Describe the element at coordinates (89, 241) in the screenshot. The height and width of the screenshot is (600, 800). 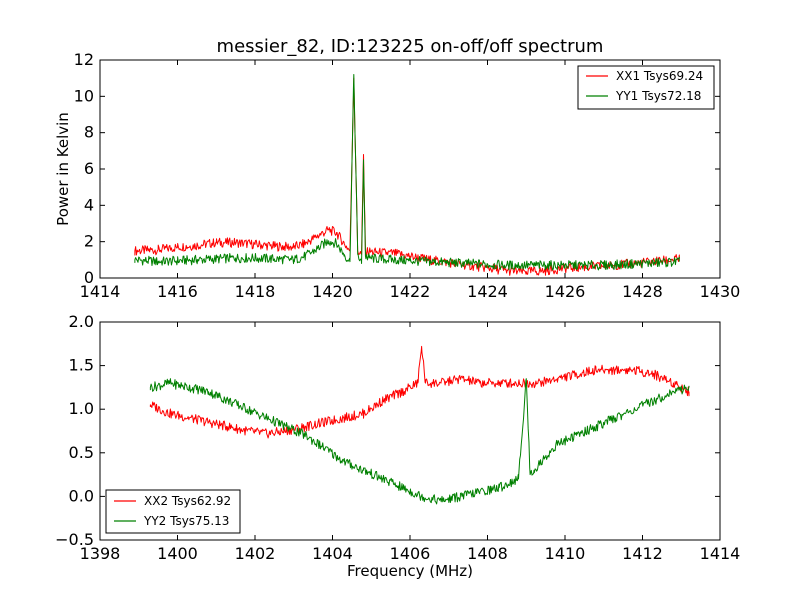
I see `y-tick-label: 2` at that location.